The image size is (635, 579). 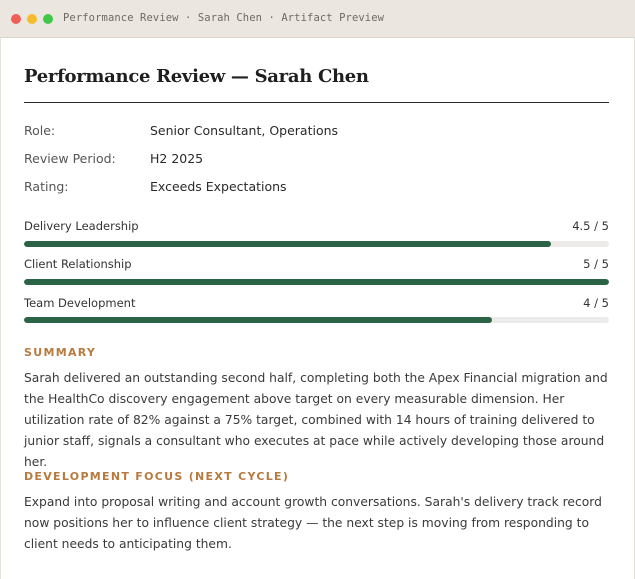 What do you see at coordinates (80, 303) in the screenshot?
I see `score-label-team-development: Team Development` at bounding box center [80, 303].